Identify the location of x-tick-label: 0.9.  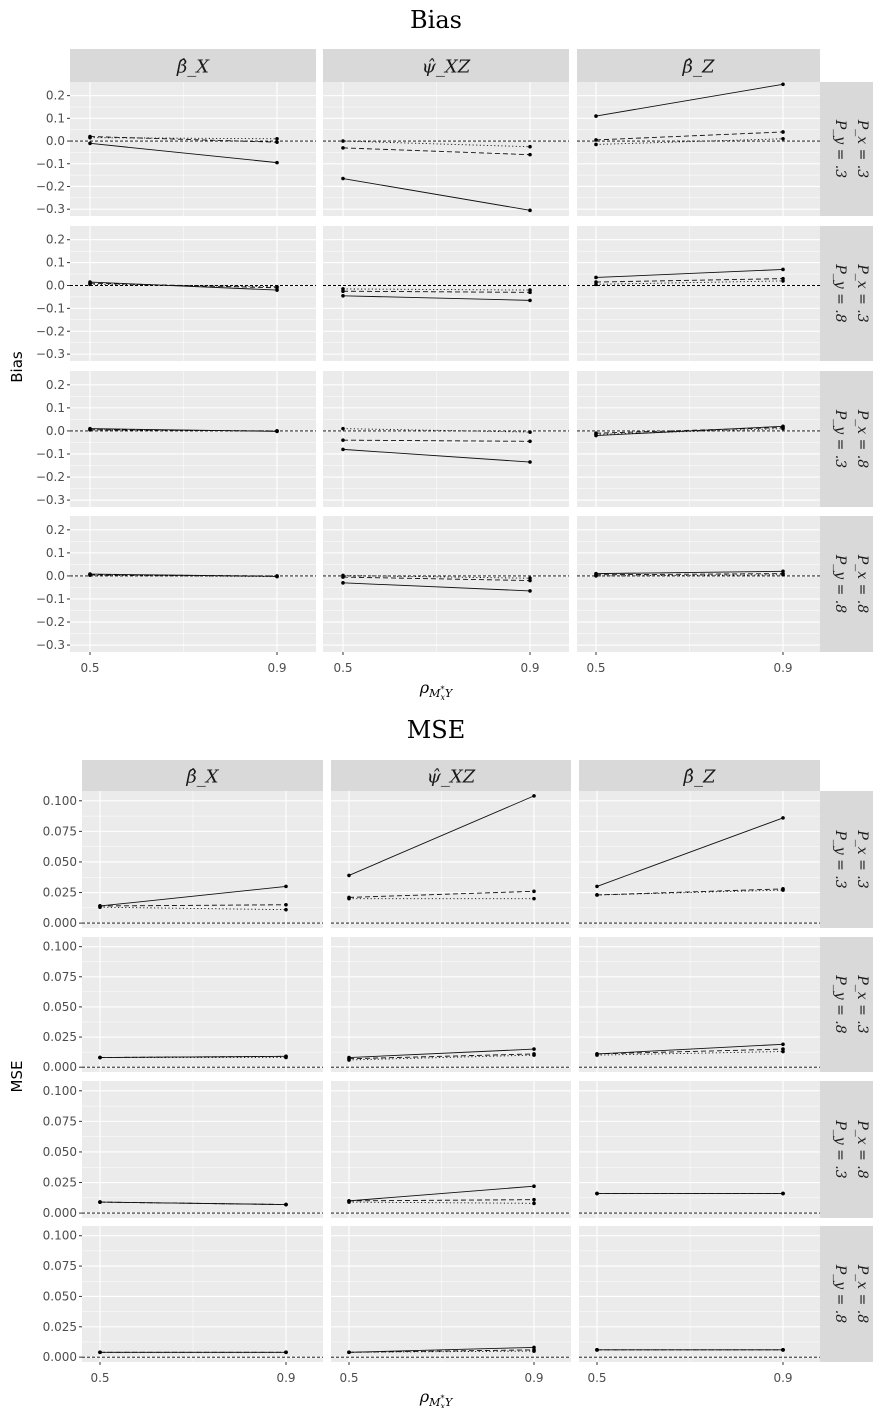
(533, 1378).